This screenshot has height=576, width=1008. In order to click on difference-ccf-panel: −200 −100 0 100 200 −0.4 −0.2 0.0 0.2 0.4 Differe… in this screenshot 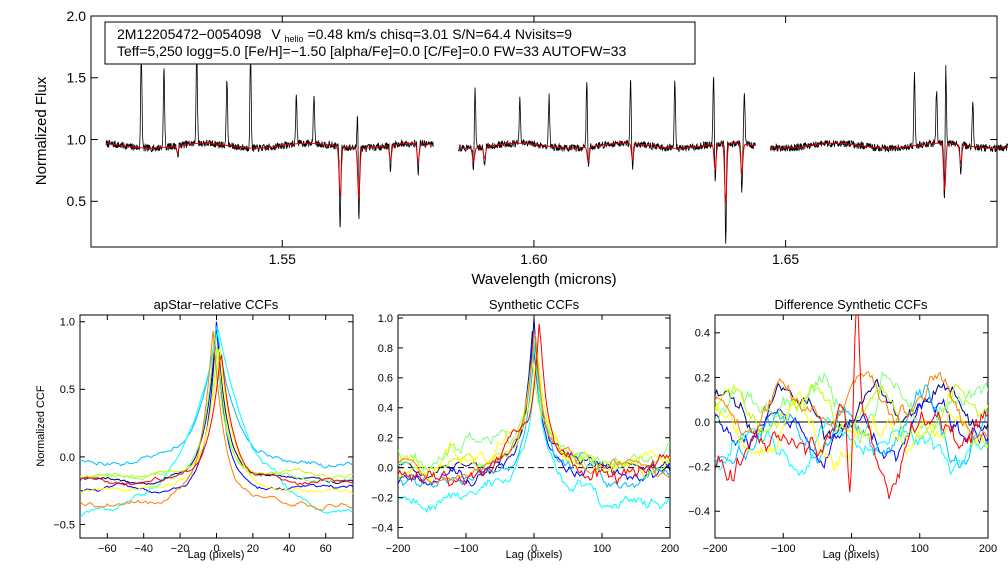, I will do `click(842, 429)`.